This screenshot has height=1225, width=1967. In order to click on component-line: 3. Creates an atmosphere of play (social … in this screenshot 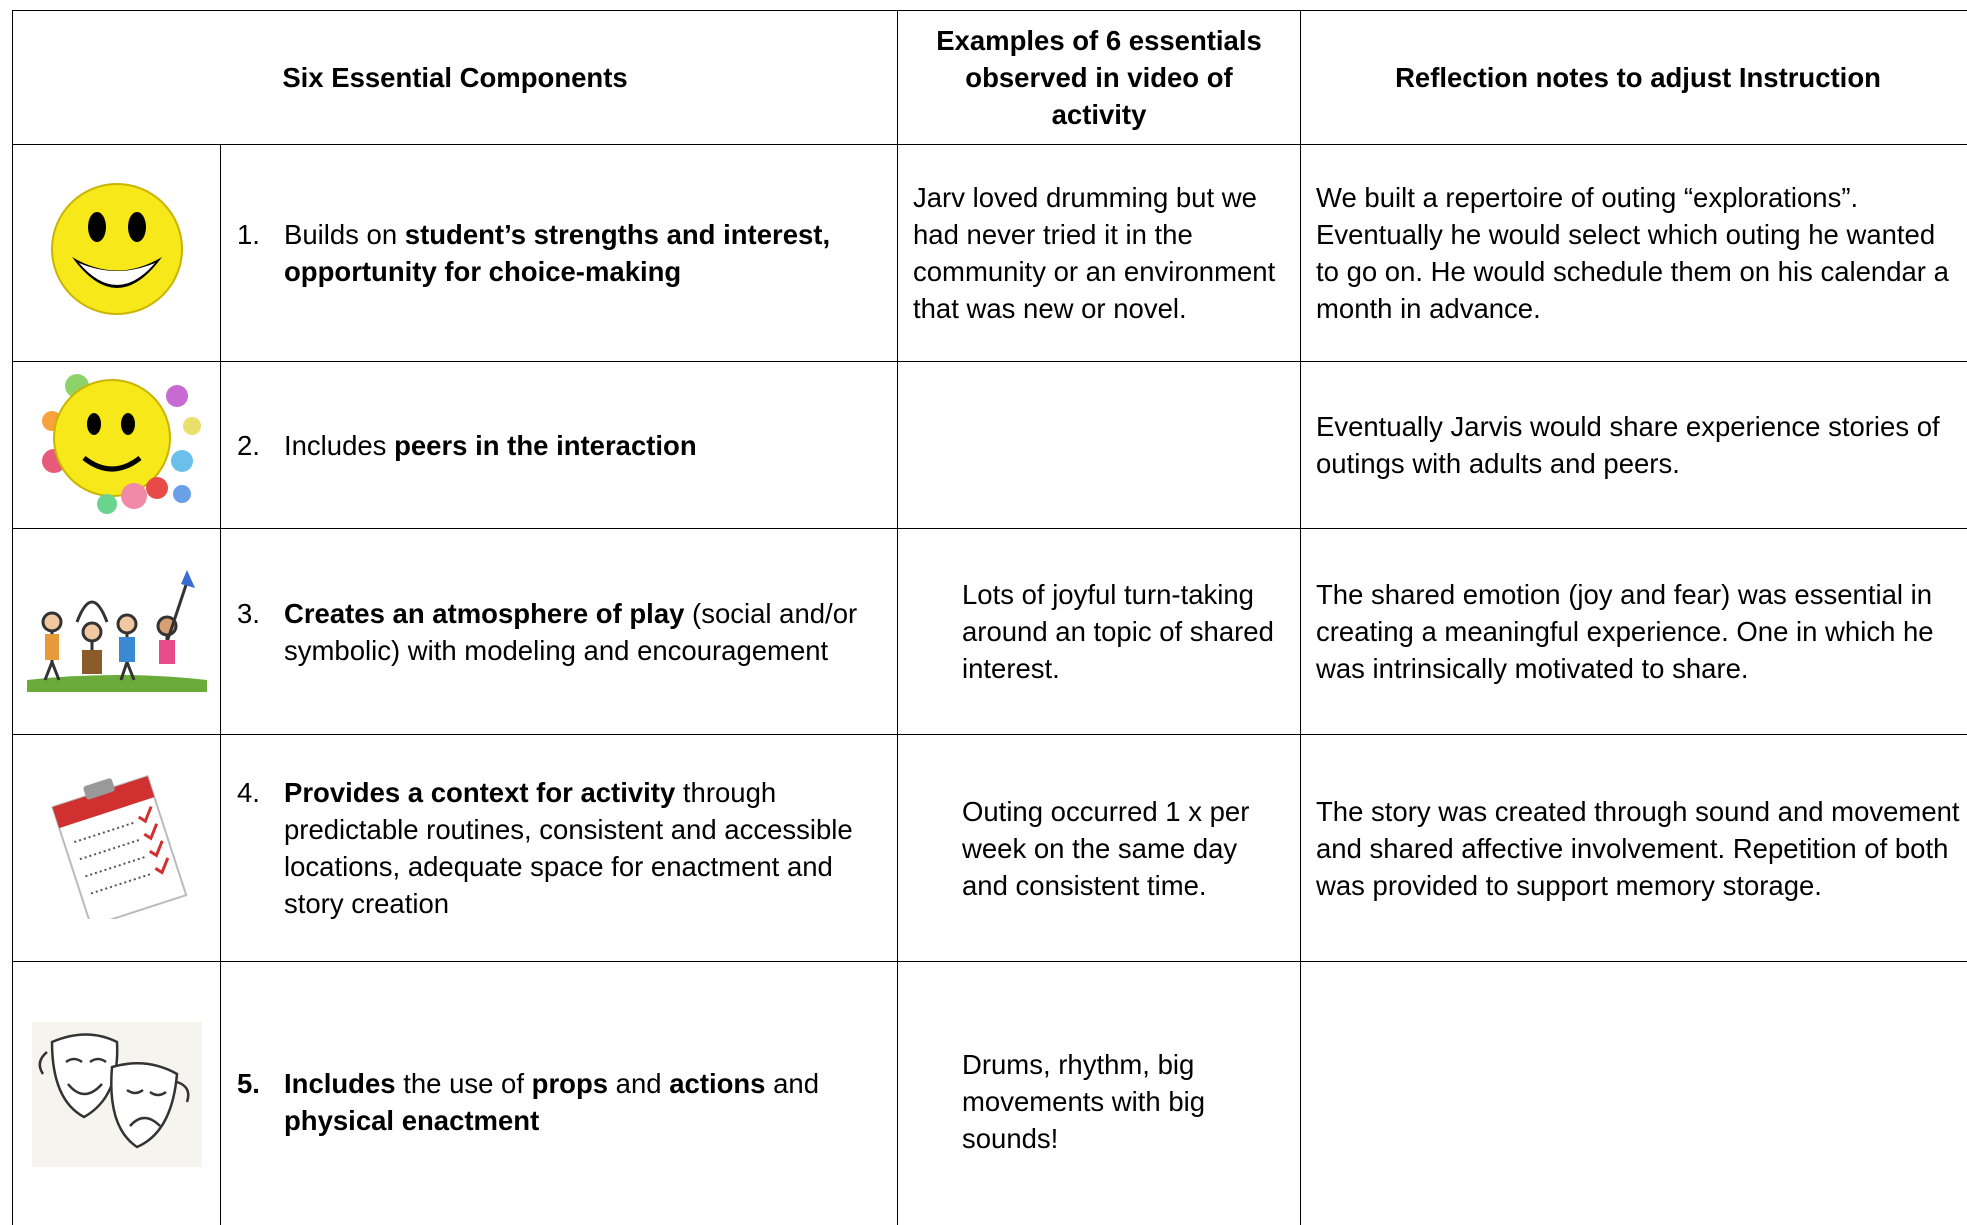, I will do `click(563, 632)`.